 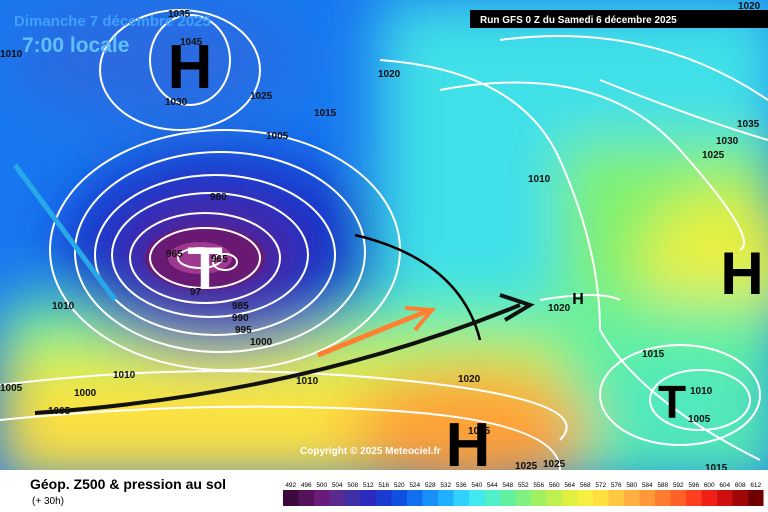 I want to click on scale-tick-label: 492, so click(x=290, y=485).